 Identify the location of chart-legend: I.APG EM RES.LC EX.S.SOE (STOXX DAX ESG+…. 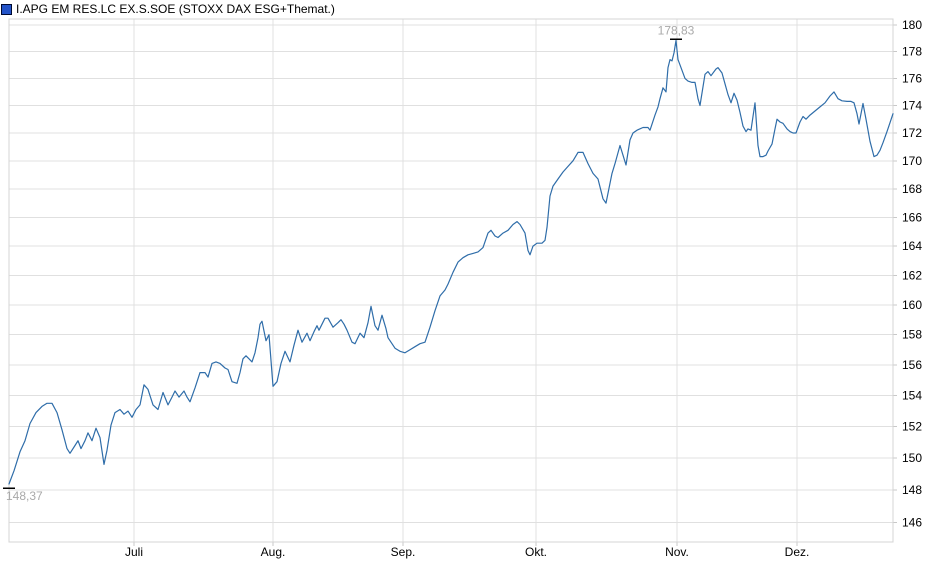
(168, 9).